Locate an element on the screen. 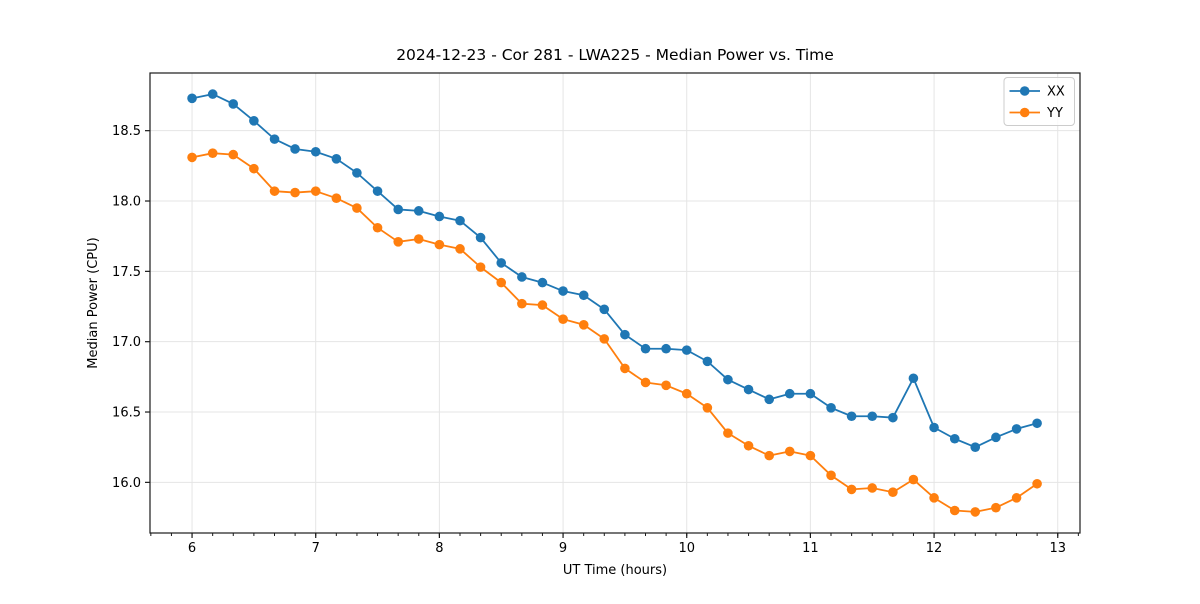 The width and height of the screenshot is (1200, 604). x-tick-label: 12 is located at coordinates (934, 548).